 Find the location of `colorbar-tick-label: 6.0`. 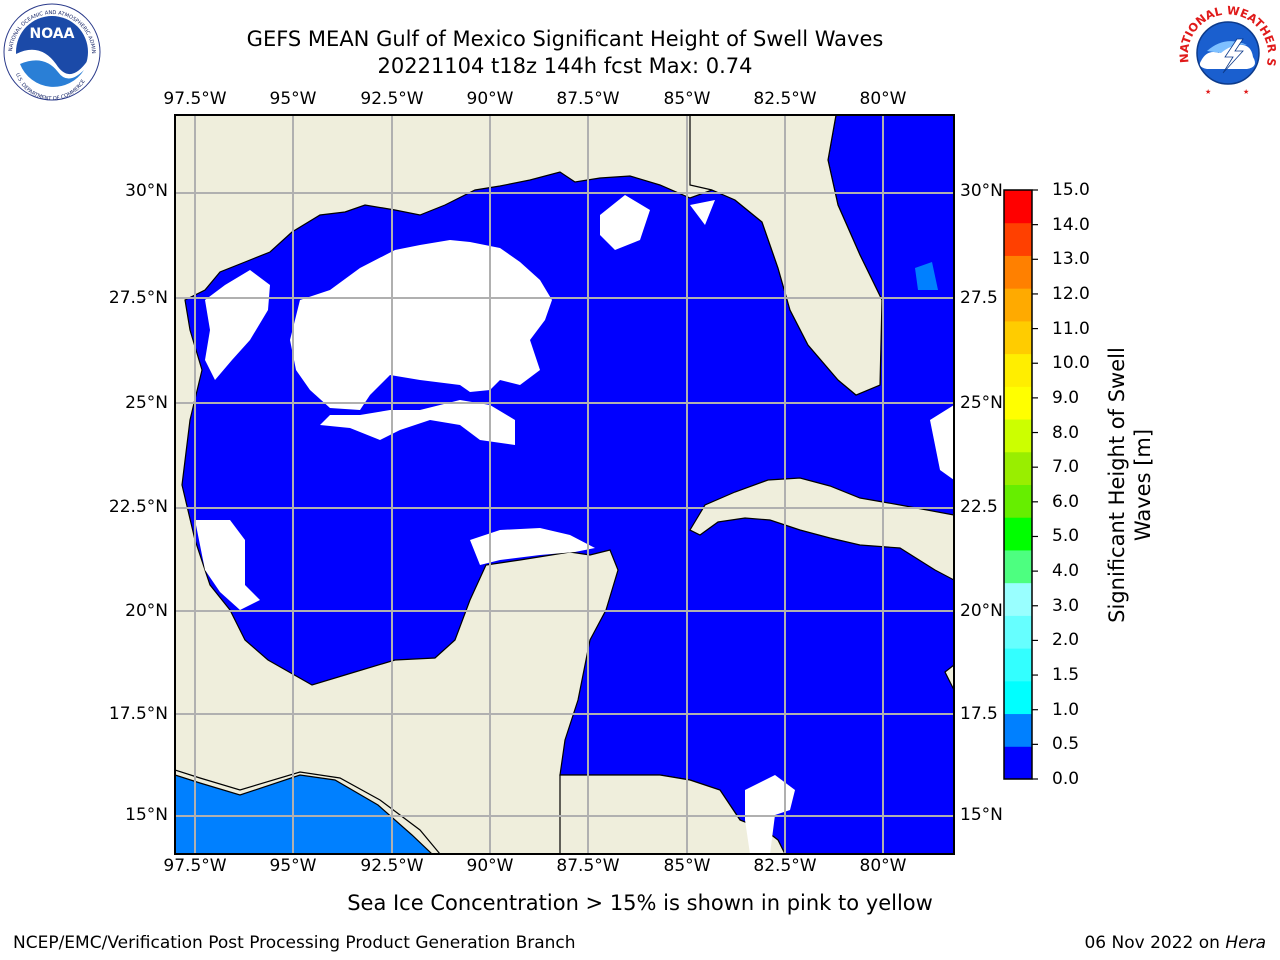

colorbar-tick-label: 6.0 is located at coordinates (1066, 501).